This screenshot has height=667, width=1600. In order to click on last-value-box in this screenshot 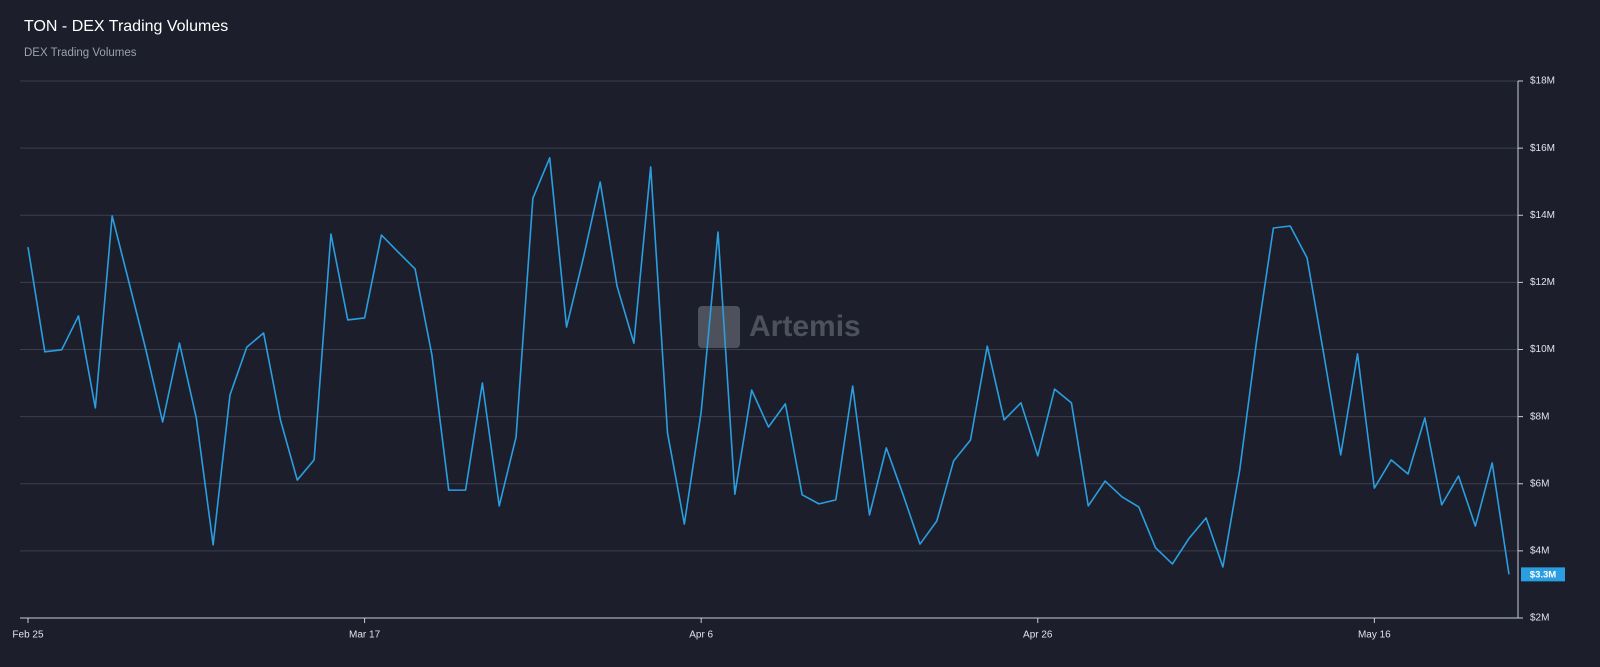, I will do `click(1543, 574)`.